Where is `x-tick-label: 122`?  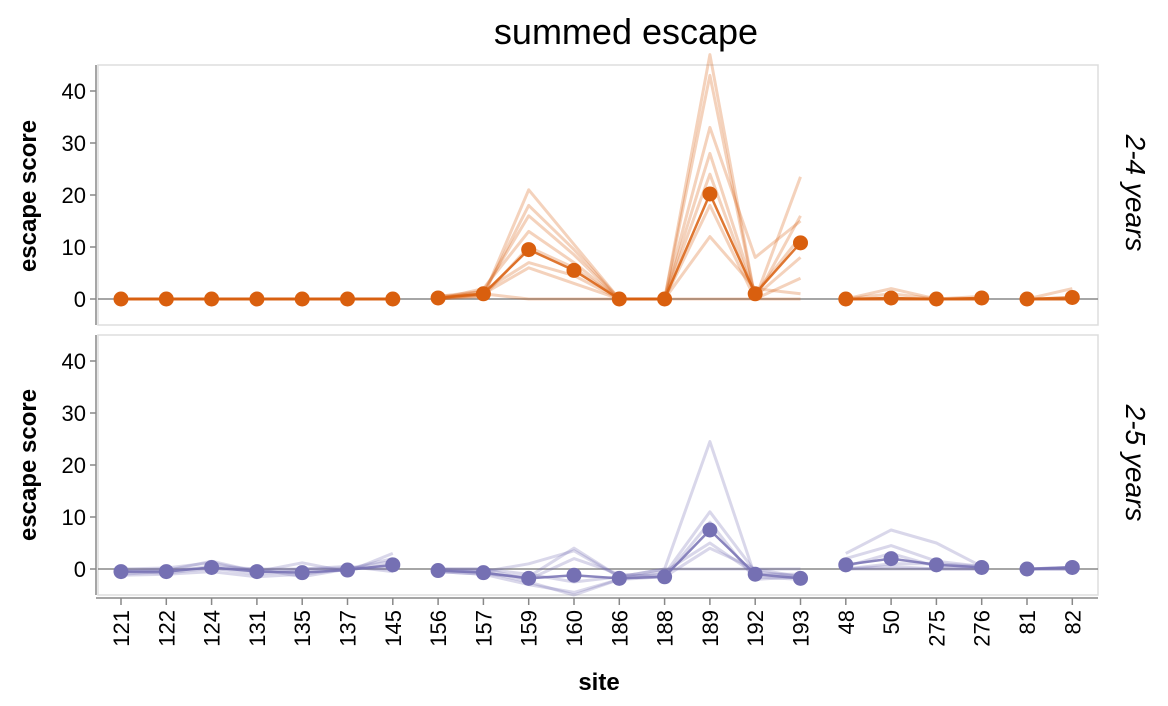
x-tick-label: 122 is located at coordinates (166, 628).